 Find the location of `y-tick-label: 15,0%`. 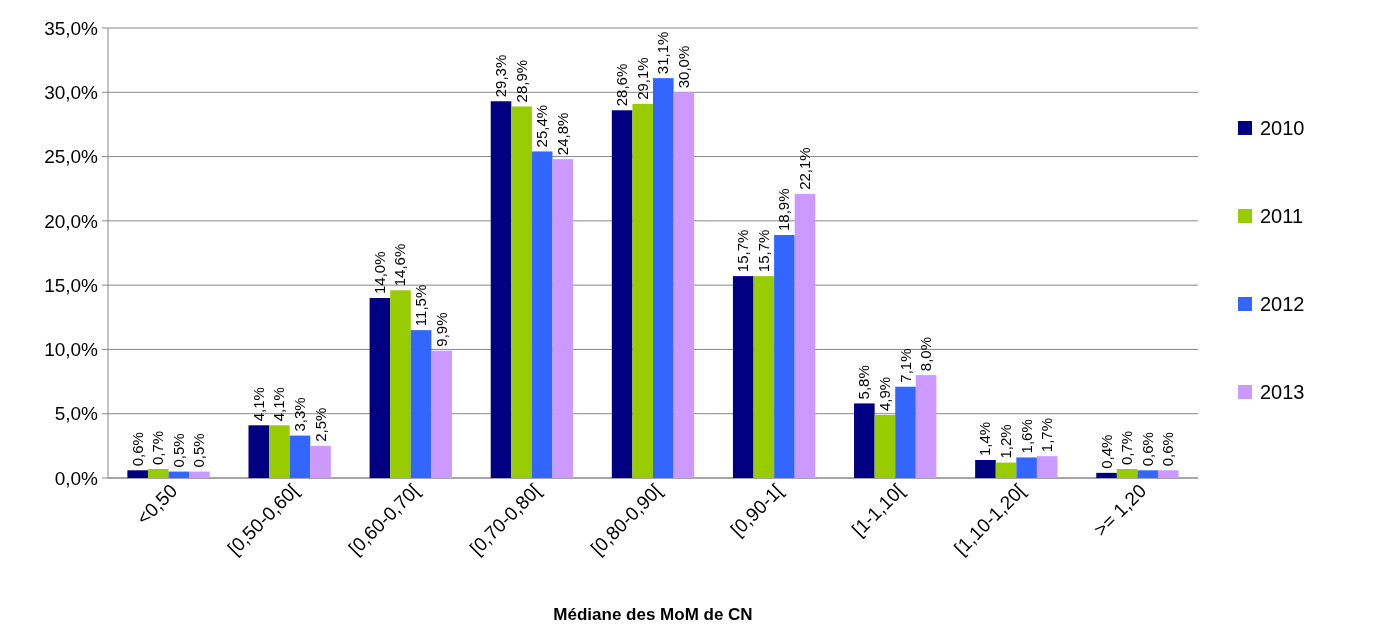

y-tick-label: 15,0% is located at coordinates (71, 285).